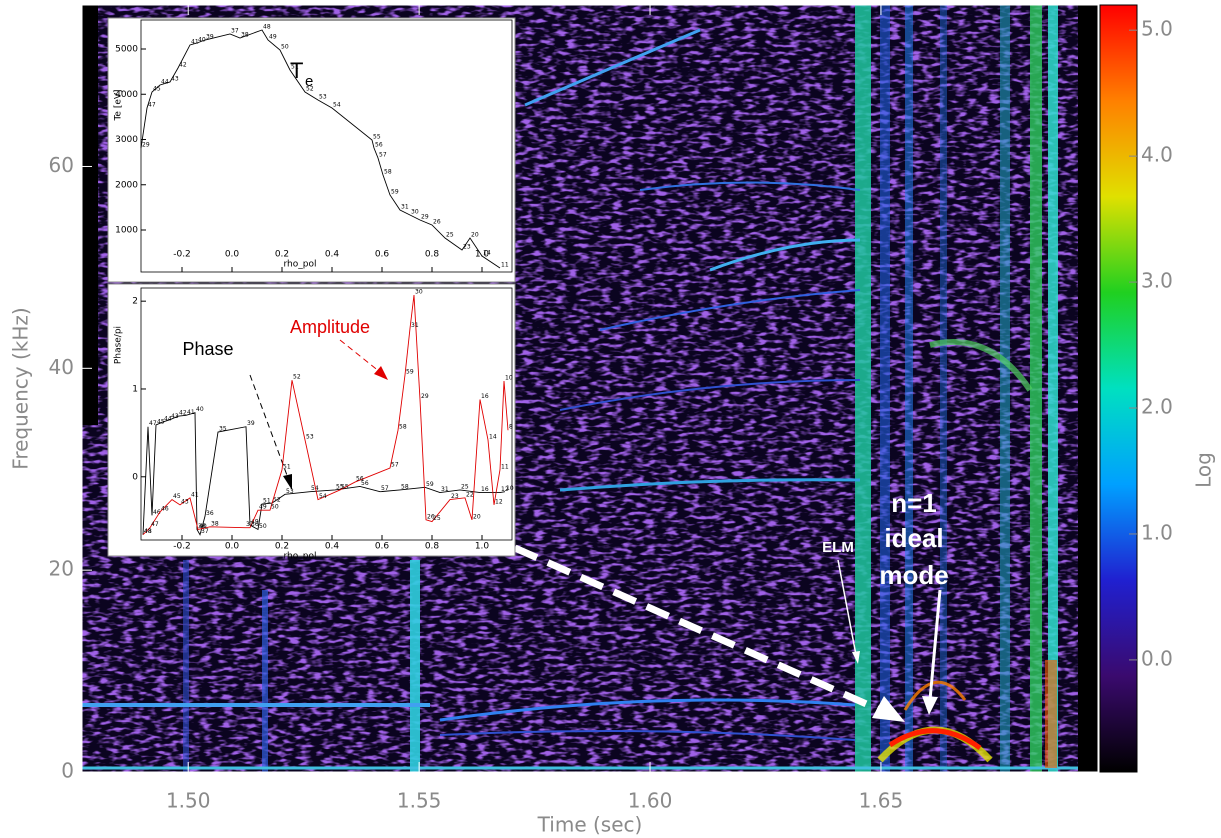 This screenshot has height=838, width=1221. I want to click on x-tick-label: 0.0, so click(232, 255).